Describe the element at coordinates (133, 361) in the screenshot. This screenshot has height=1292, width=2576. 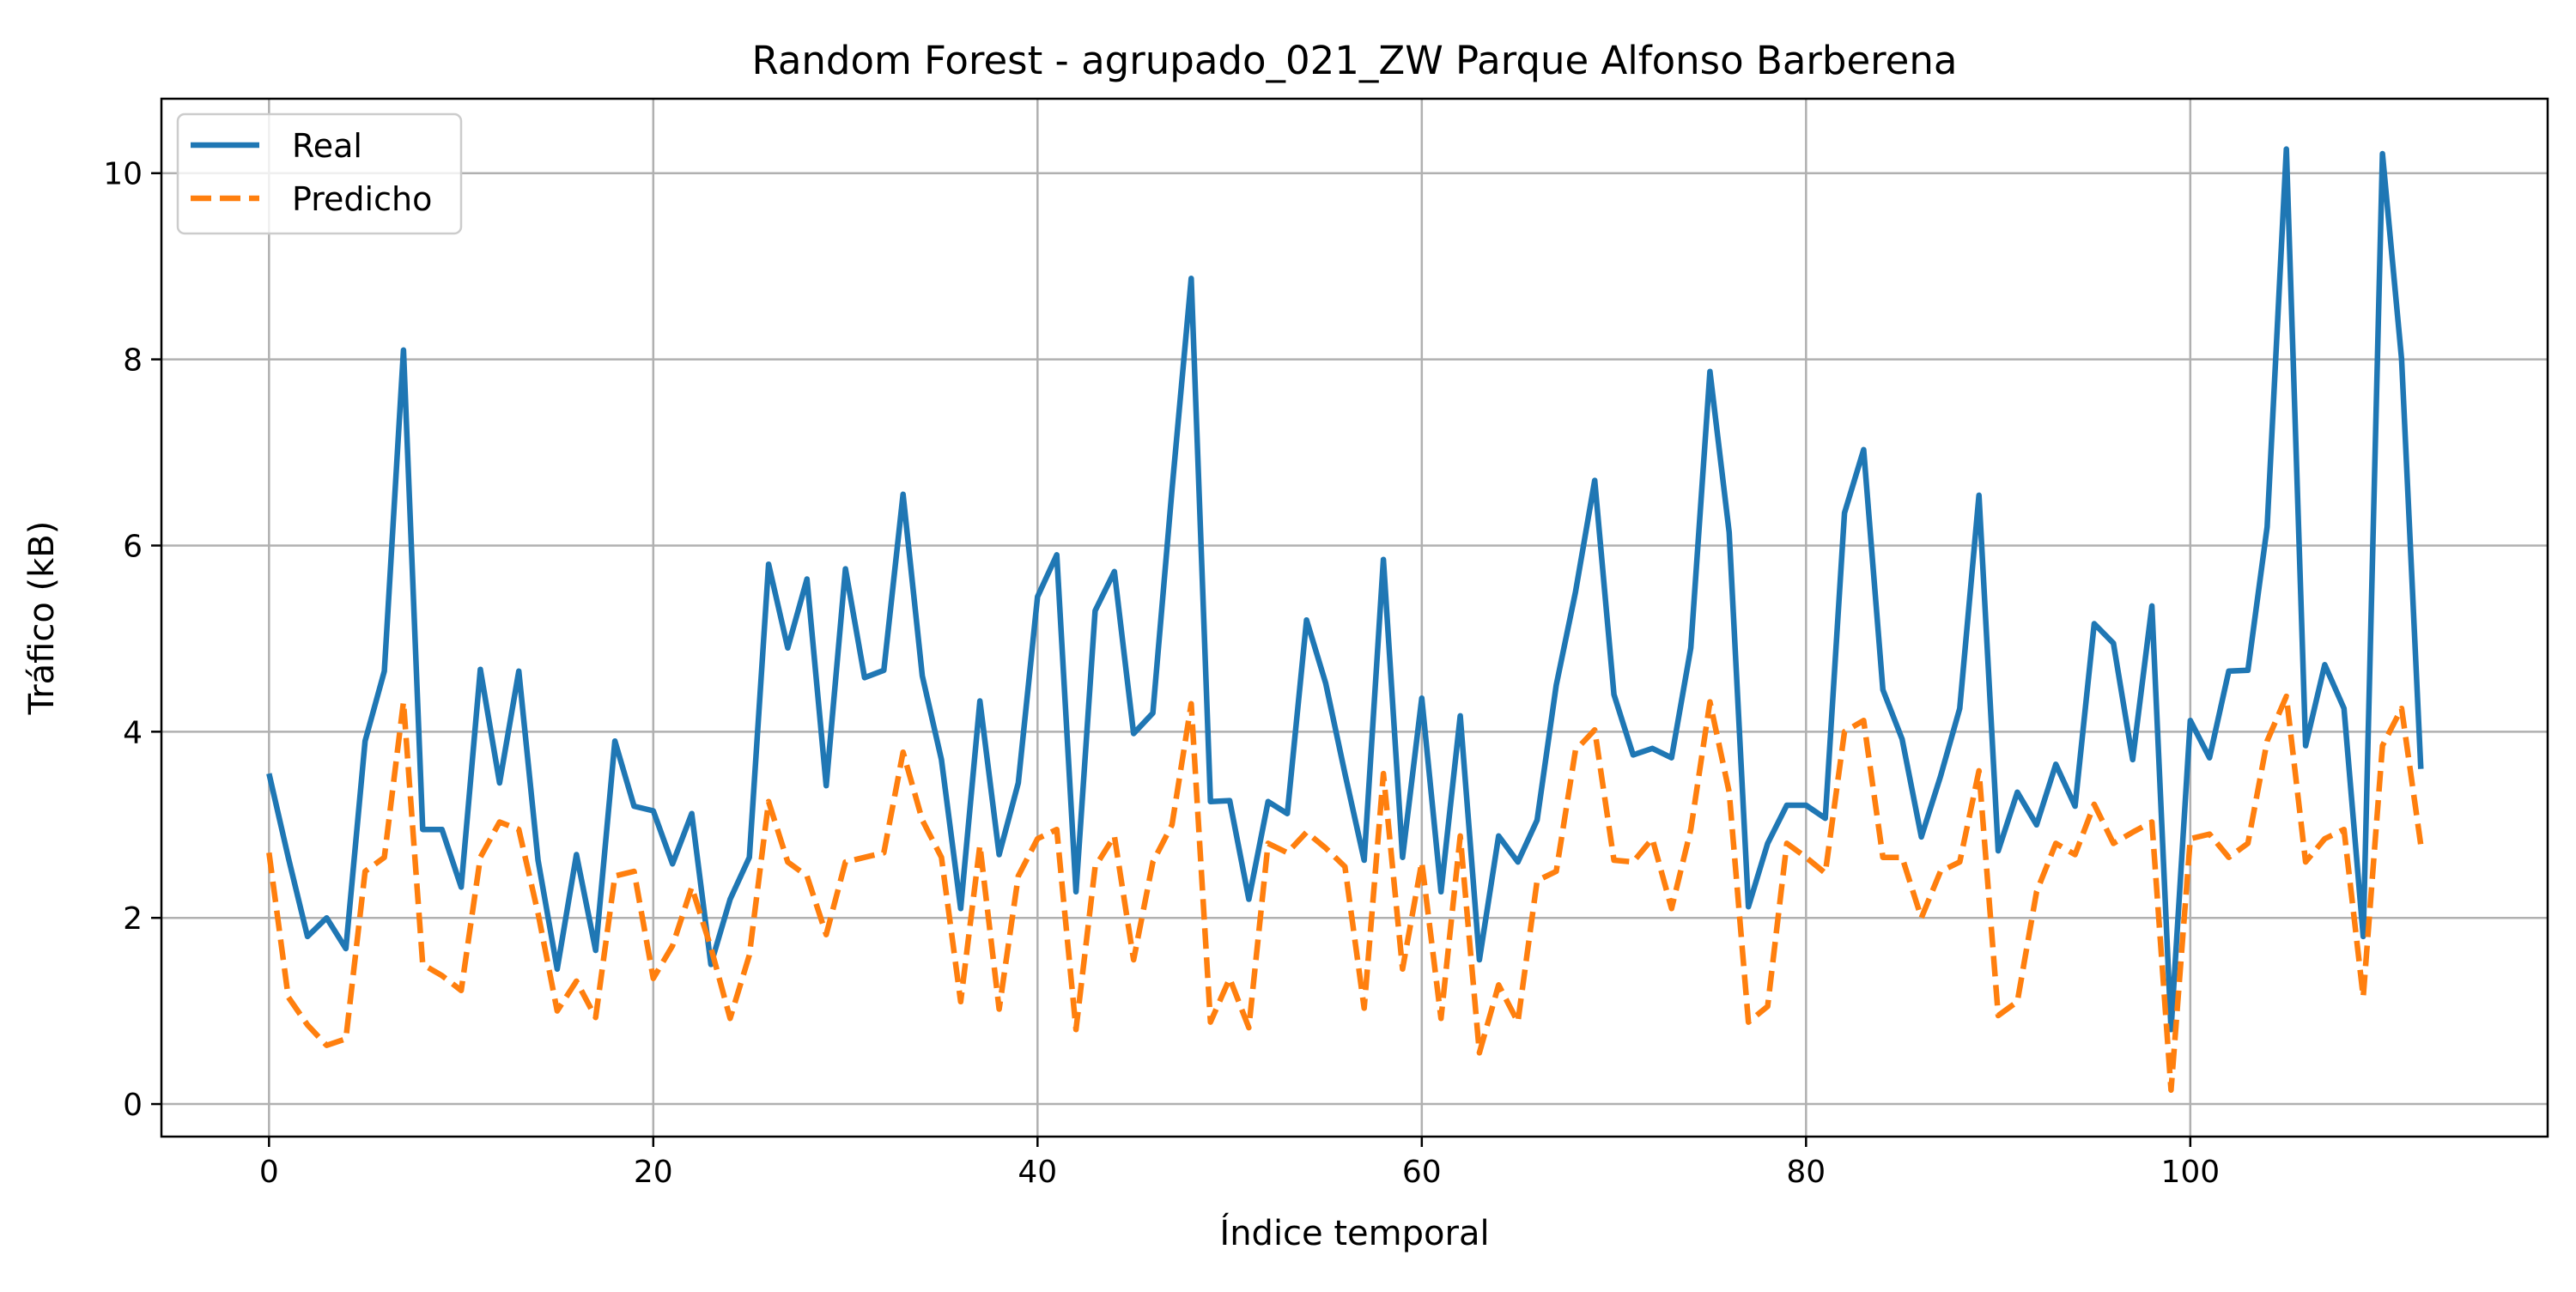
I see `y-tick-label: 8` at that location.